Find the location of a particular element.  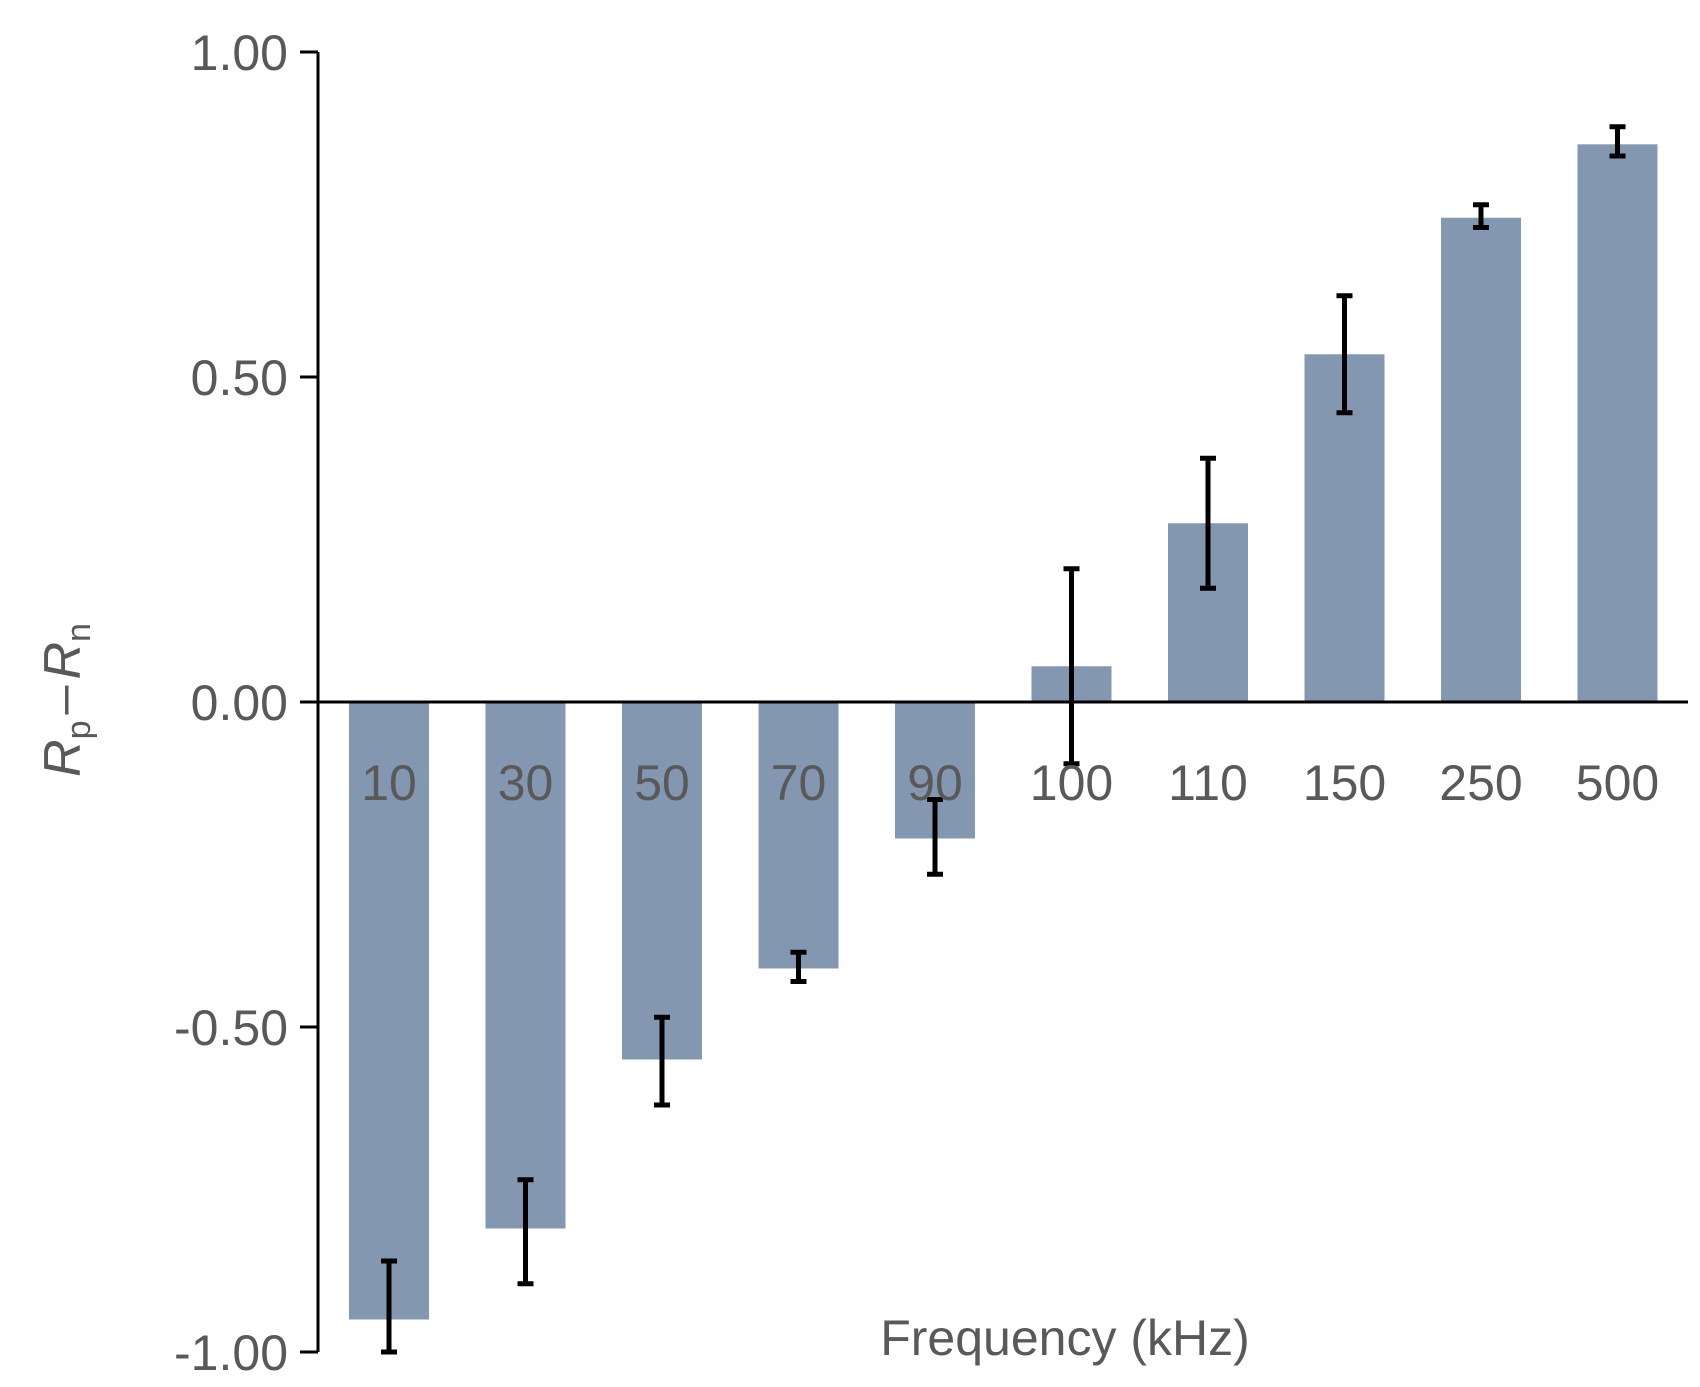

y-tick-label: 0.50 is located at coordinates (239, 378).